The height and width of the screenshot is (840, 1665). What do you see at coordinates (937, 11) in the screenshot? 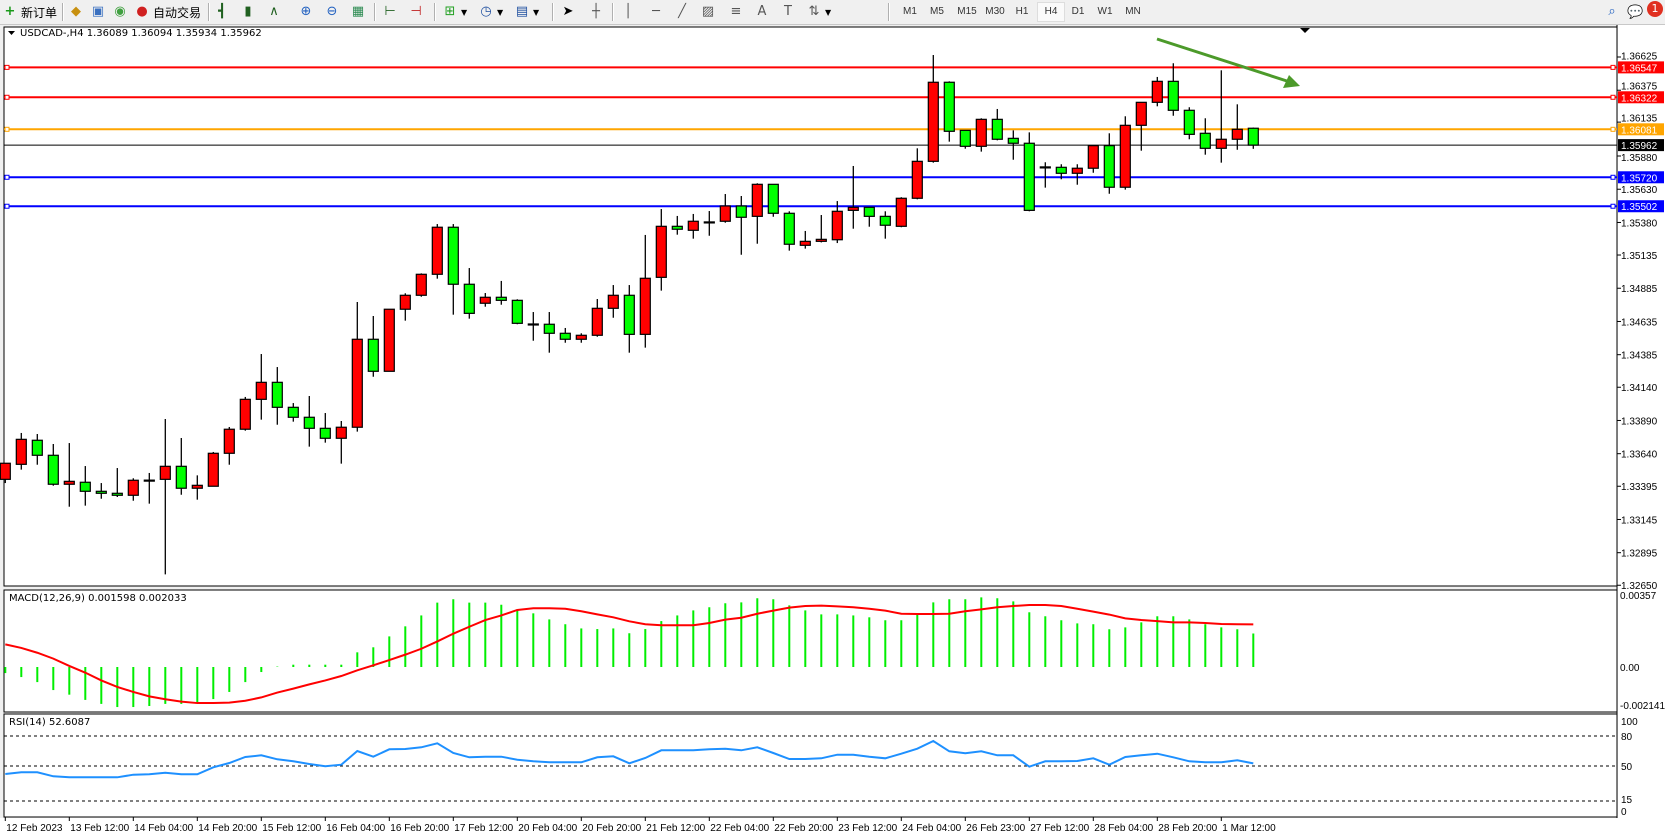
I see `timeframe-m5: M5` at bounding box center [937, 11].